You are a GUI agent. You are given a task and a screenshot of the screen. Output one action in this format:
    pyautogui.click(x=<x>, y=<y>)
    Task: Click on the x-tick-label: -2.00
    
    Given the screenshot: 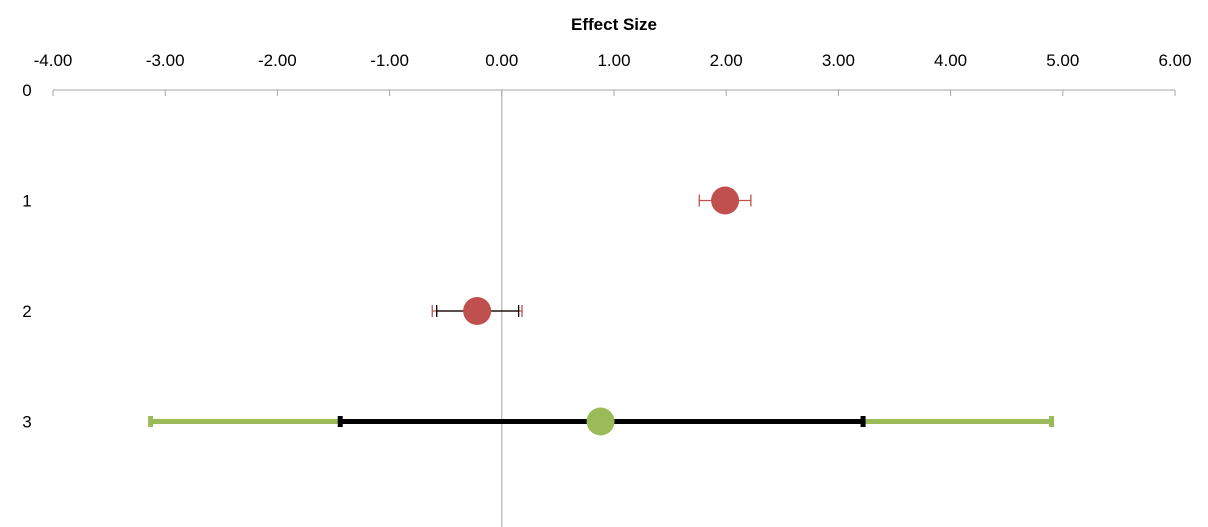 What is the action you would take?
    pyautogui.click(x=277, y=60)
    